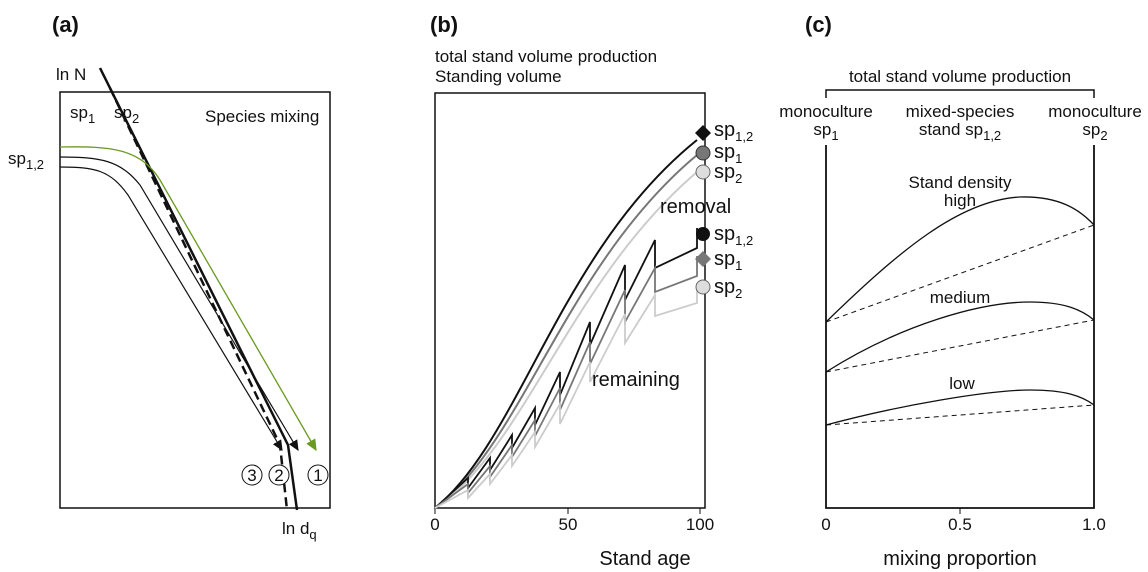 This screenshot has height=572, width=1148. Describe the element at coordinates (299, 530) in the screenshot. I see `x-axis-label: ln dq` at that location.